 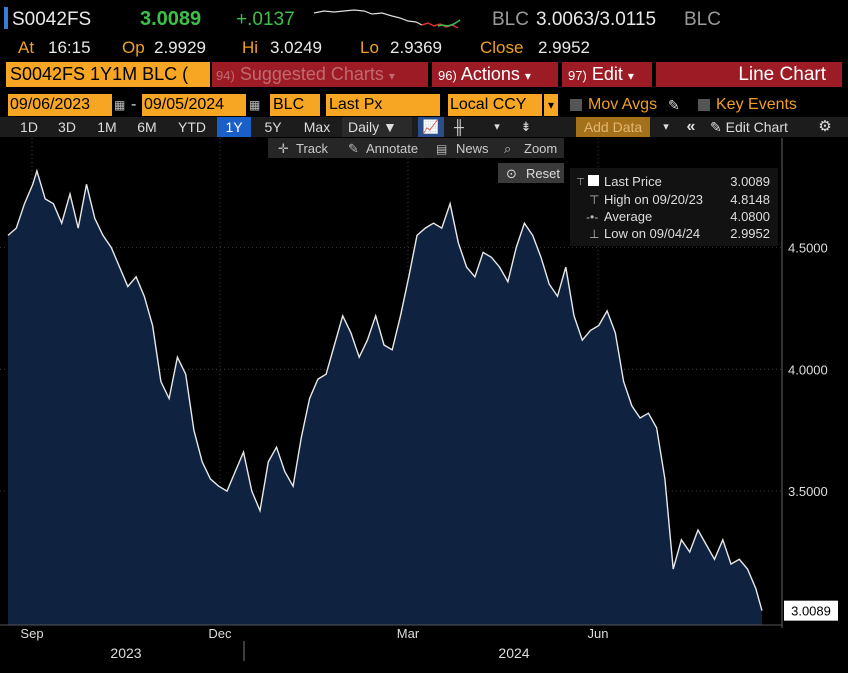 I want to click on chart-tools: ✛ Track ✎ Annotate ▤ News ⌕ Zoom, so click(x=416, y=148).